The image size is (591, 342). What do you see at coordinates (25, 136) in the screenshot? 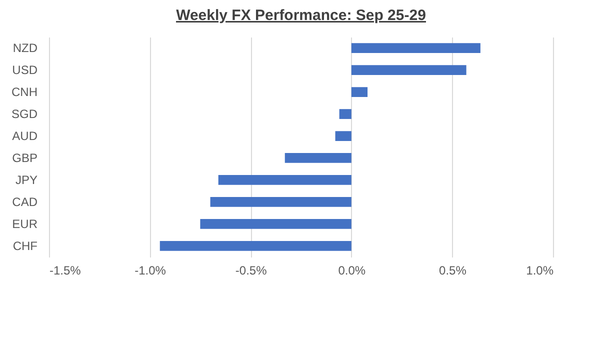
I see `y-tick-label: AUD` at bounding box center [25, 136].